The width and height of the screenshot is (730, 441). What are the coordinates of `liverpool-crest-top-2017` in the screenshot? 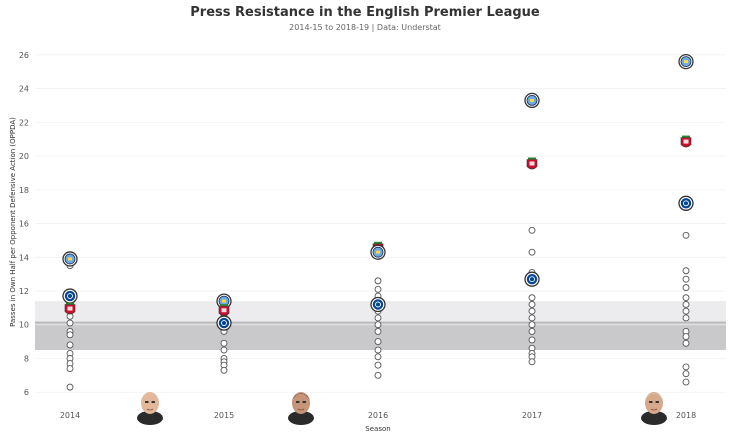 It's located at (532, 158).